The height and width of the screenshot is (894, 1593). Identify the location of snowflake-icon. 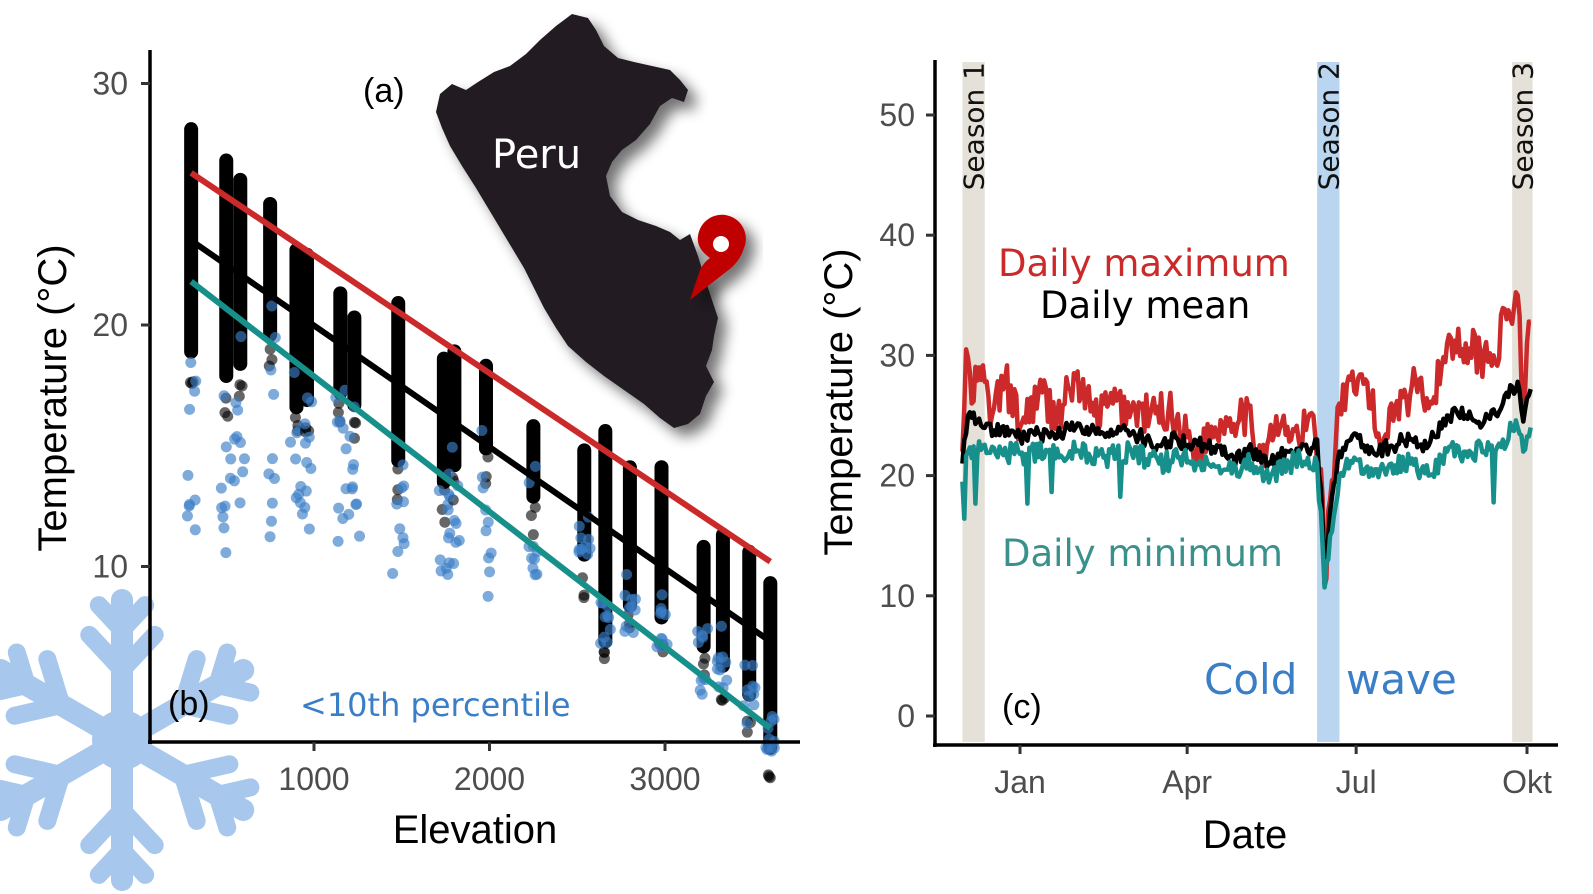
(130, 740).